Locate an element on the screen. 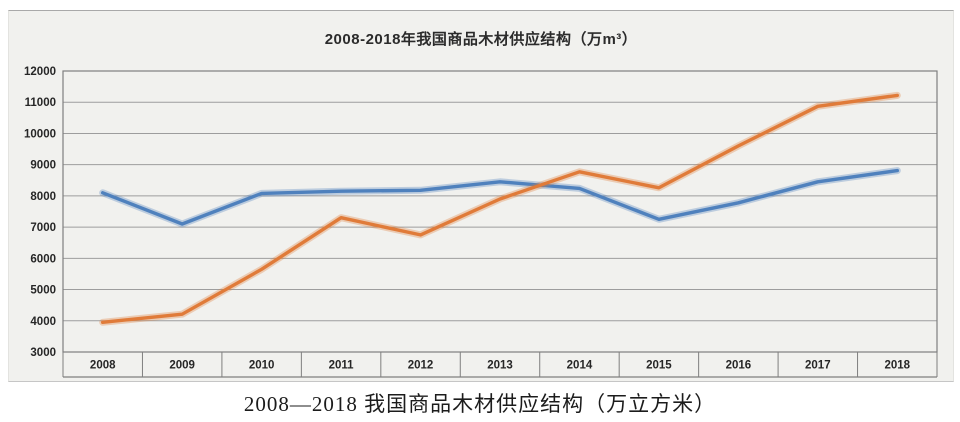  x-axis-year-label: 2012 is located at coordinates (421, 366).